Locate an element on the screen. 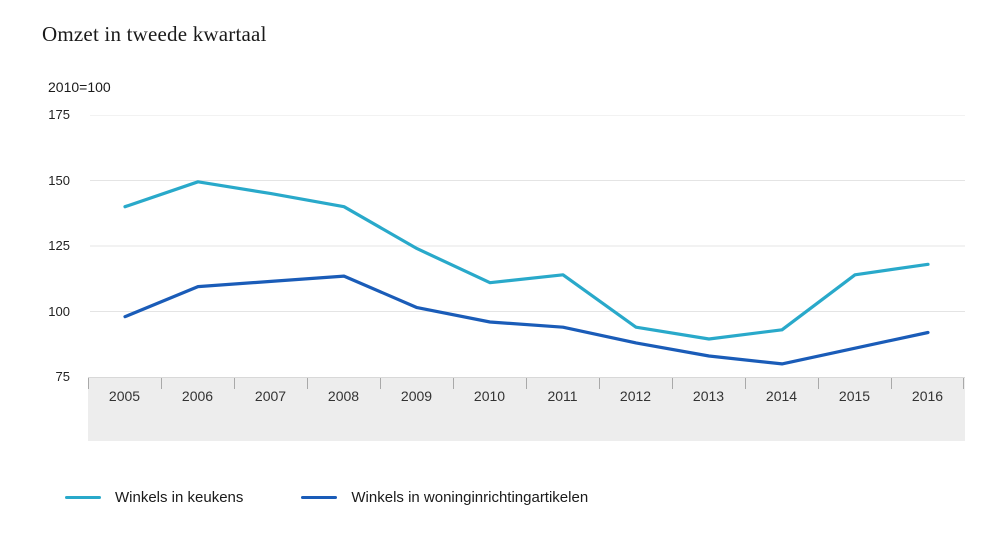  y-axis-labels: 175 150 125 100 75 is located at coordinates (35, 246).